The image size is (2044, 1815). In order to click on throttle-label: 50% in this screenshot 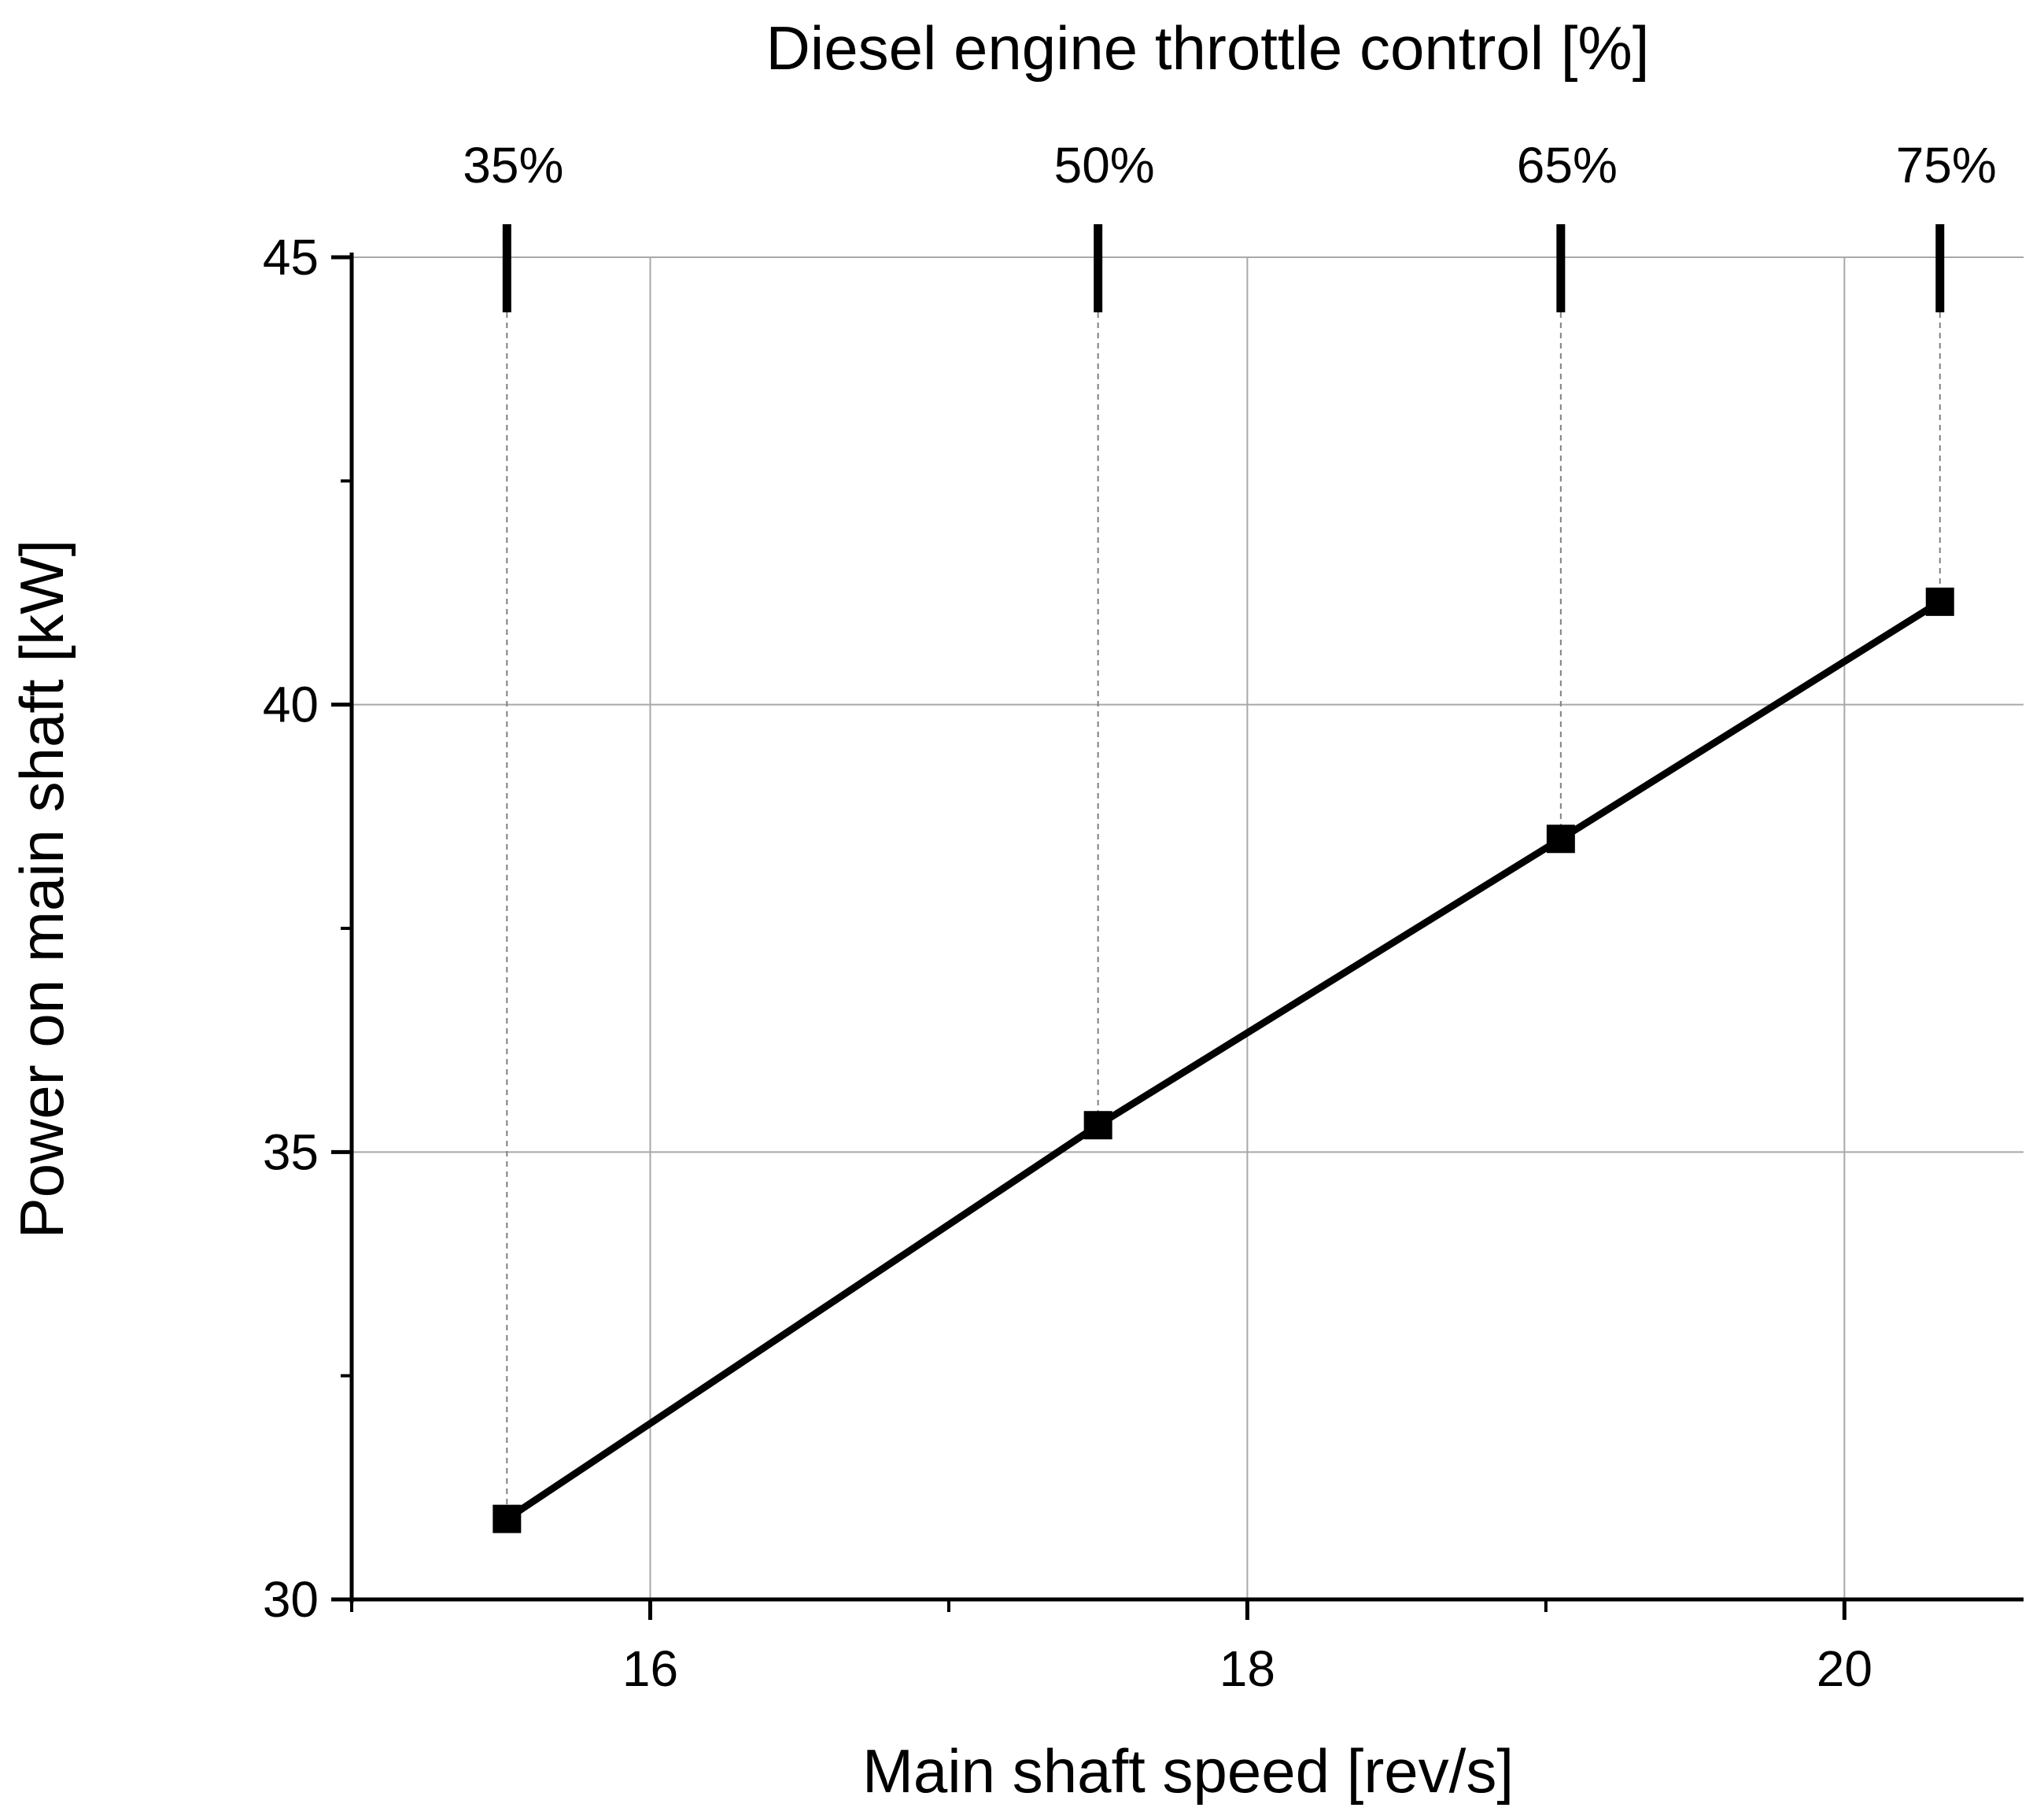, I will do `click(1104, 165)`.